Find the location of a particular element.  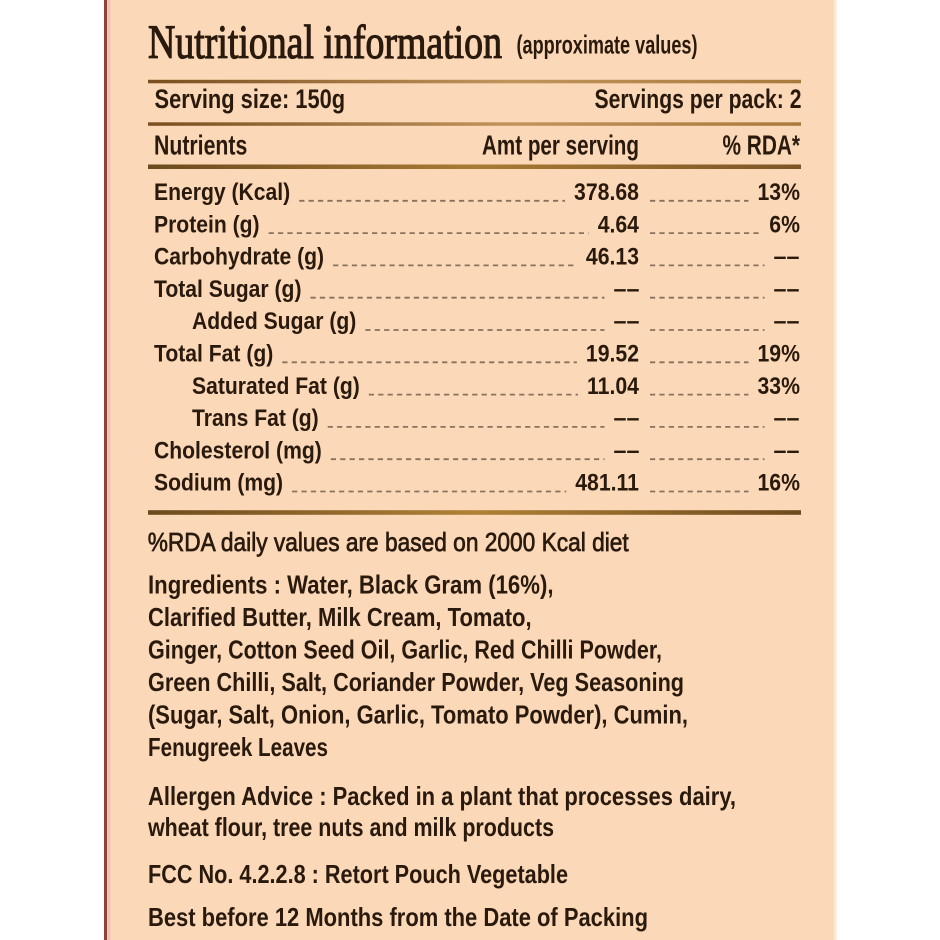

svg-text: 33% is located at coordinates (779, 386).